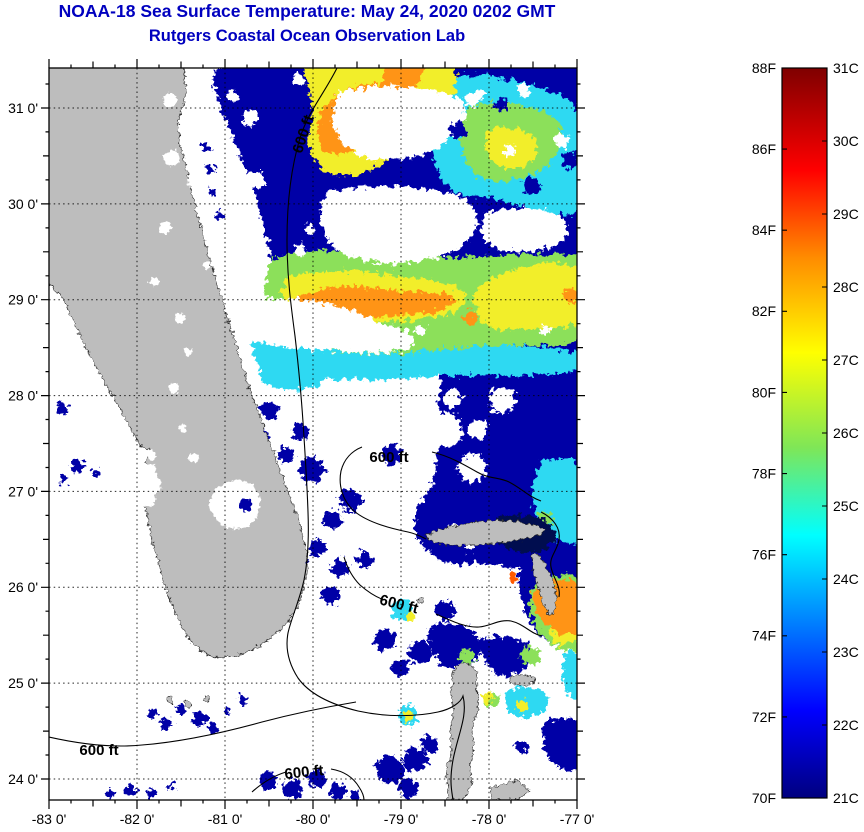  Describe the element at coordinates (764, 474) in the screenshot. I see `cbar-f-label: 78F` at that location.